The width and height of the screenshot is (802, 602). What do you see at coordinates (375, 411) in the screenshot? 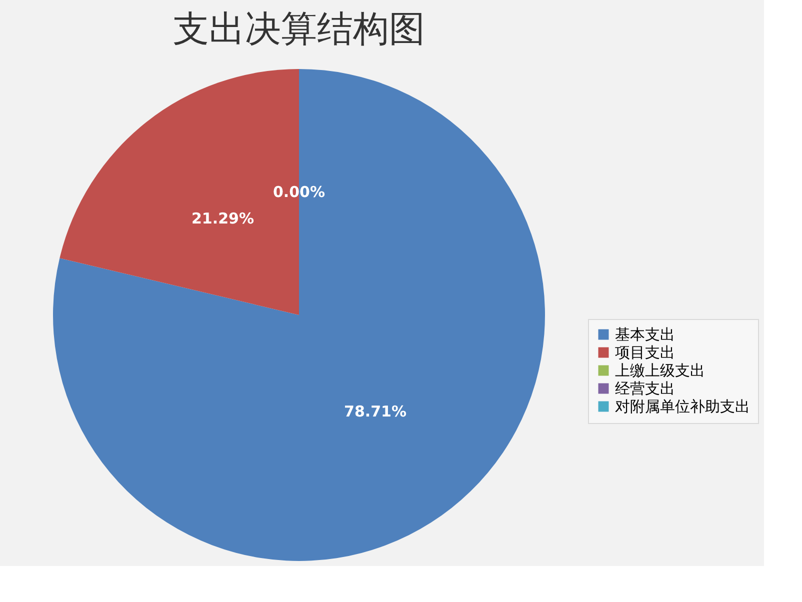
I see `data-label: 78.71%` at bounding box center [375, 411].